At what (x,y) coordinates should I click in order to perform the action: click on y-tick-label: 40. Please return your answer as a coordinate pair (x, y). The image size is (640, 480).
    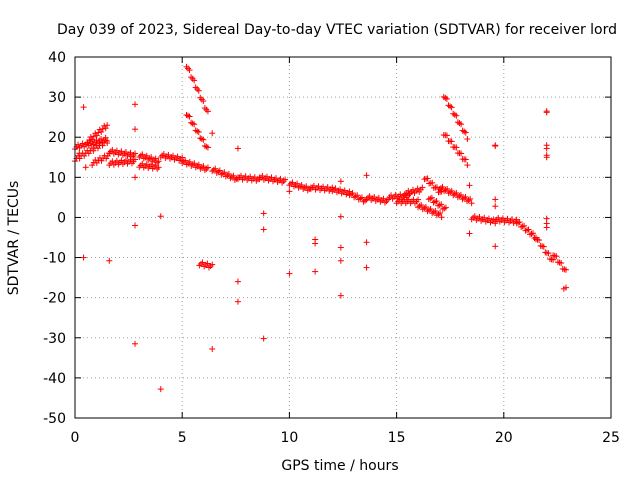
    Looking at the image, I should click on (57, 58).